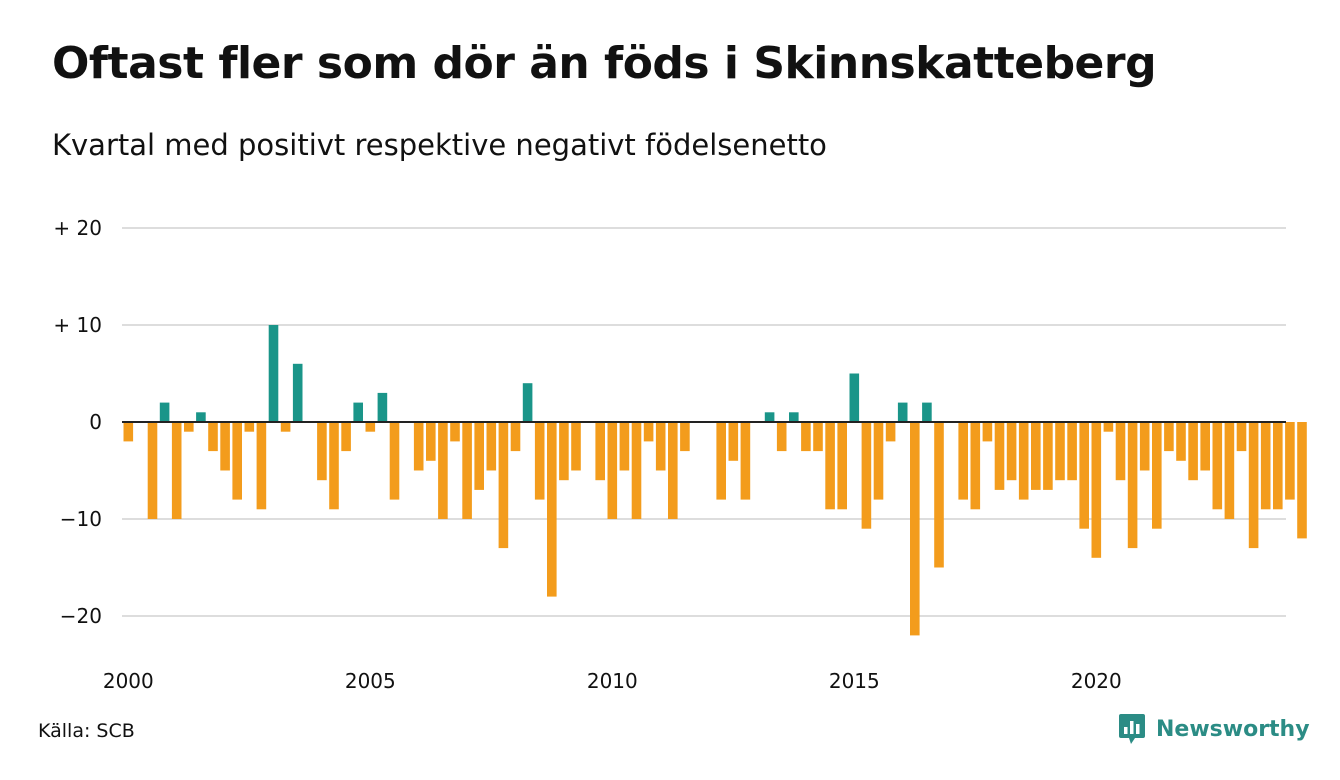 This screenshot has width=1340, height=780. What do you see at coordinates (77, 228) in the screenshot?
I see `y-tick-label: + 20` at bounding box center [77, 228].